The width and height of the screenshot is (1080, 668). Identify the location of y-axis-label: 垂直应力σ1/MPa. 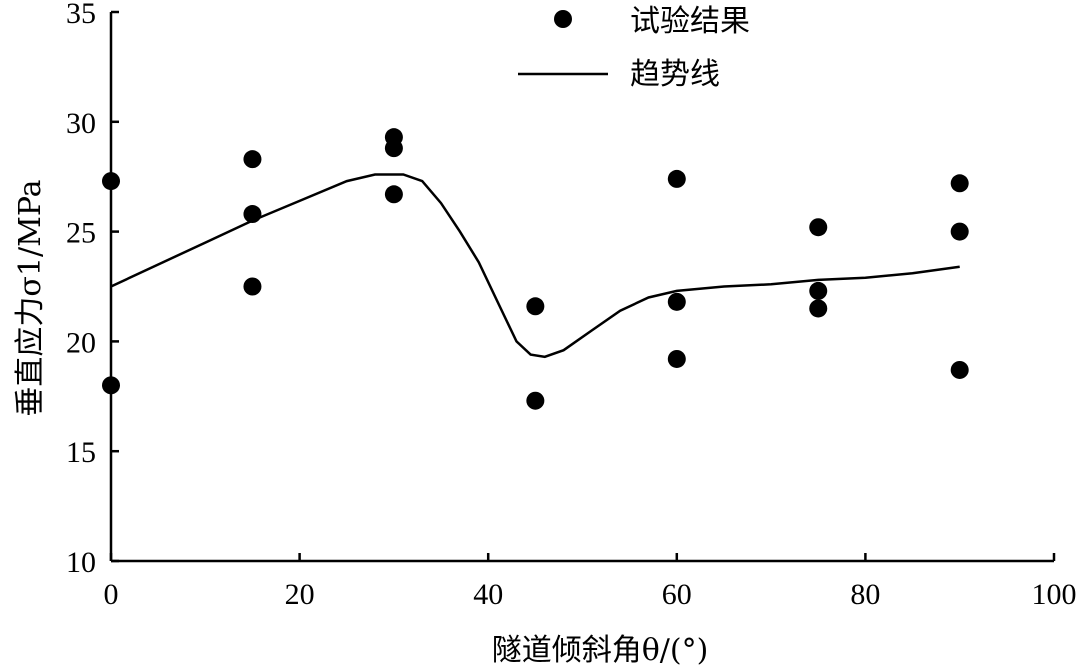
(30, 297).